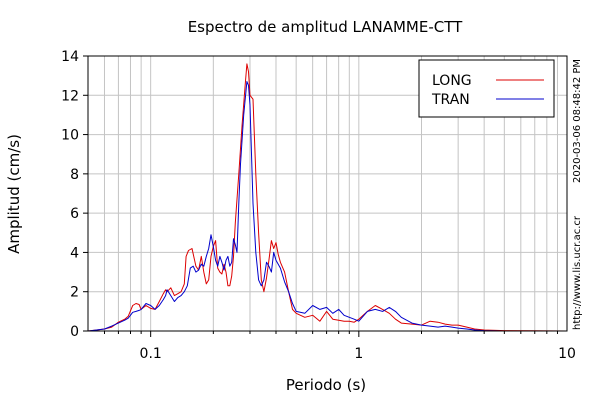  Describe the element at coordinates (74, 253) in the screenshot. I see `y-tick-label: 4` at that location.